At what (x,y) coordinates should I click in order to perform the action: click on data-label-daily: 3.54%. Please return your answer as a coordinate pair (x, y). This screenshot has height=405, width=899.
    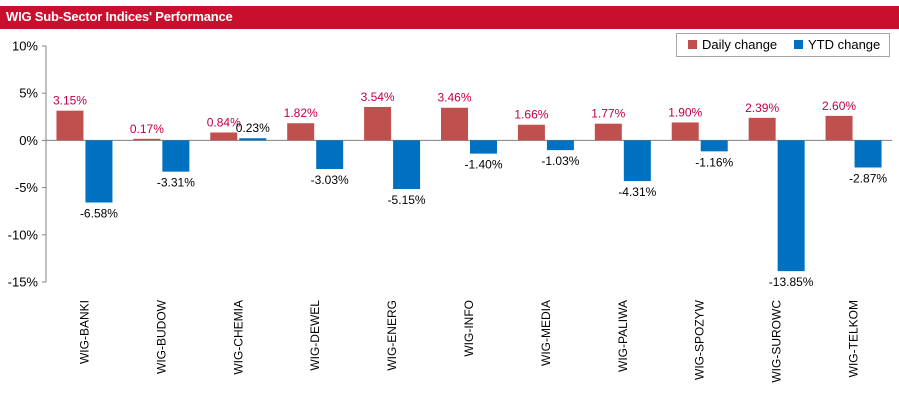
    Looking at the image, I should click on (378, 97).